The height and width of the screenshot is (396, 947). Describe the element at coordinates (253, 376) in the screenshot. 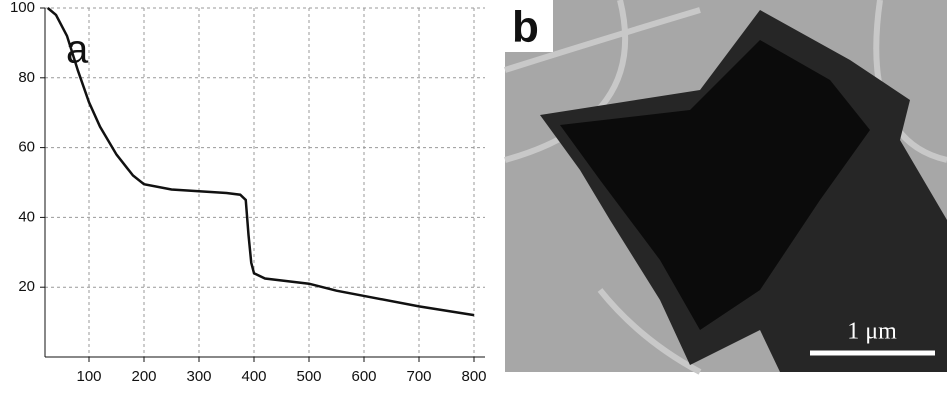

I see `x-tick-label: 400` at that location.